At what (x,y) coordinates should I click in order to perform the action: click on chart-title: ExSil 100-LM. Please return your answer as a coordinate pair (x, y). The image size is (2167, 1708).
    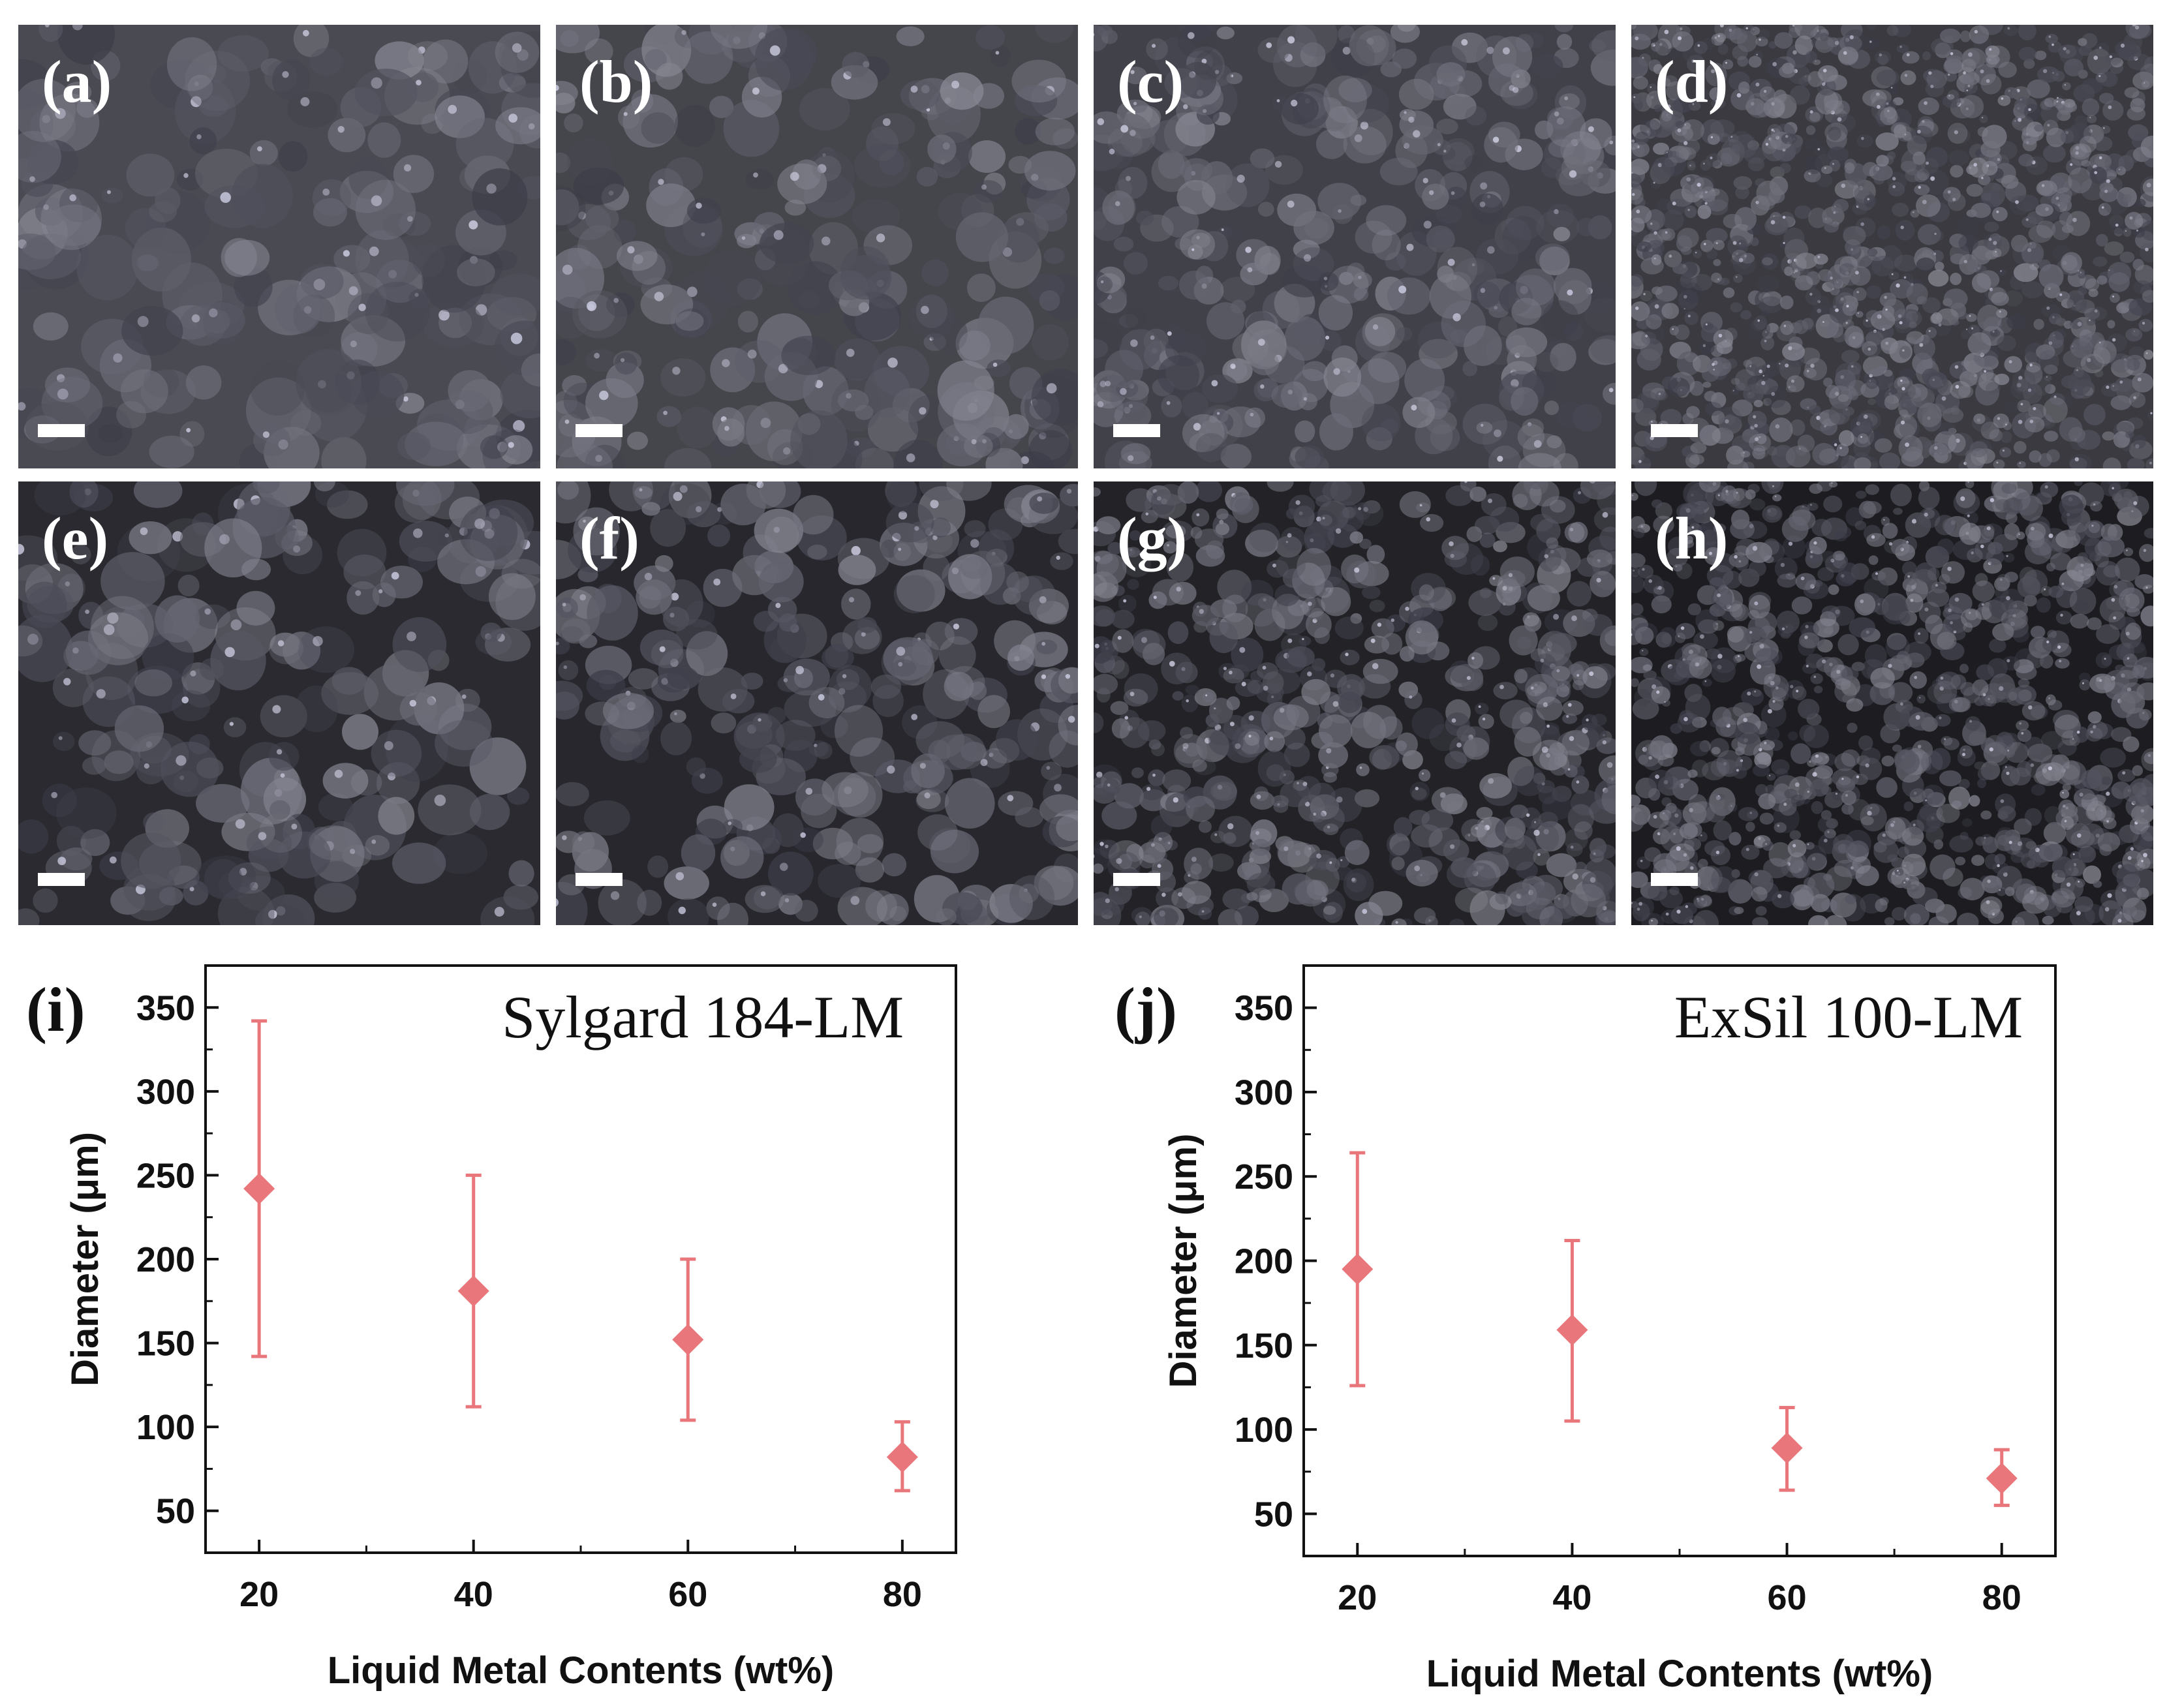
    Looking at the image, I should click on (1848, 1017).